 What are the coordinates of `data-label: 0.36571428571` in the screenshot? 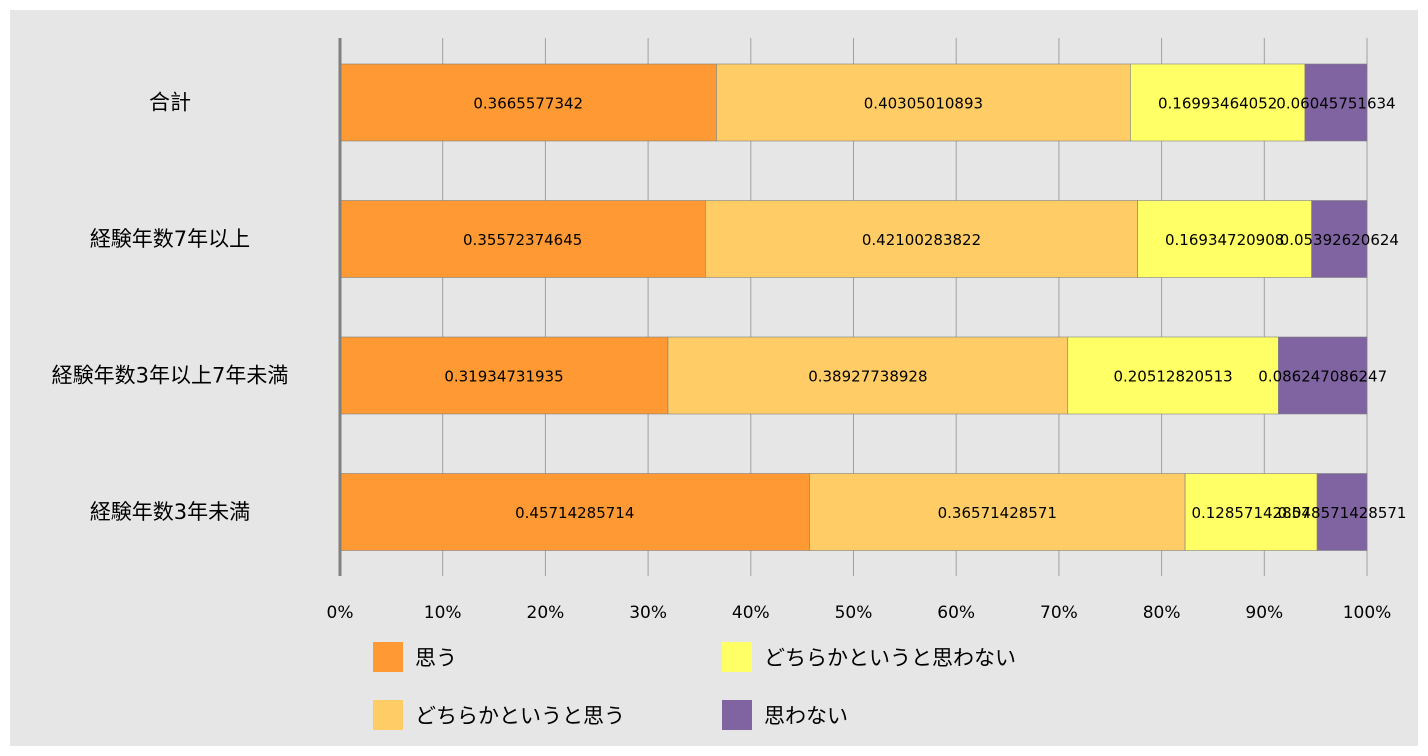 It's located at (997, 513).